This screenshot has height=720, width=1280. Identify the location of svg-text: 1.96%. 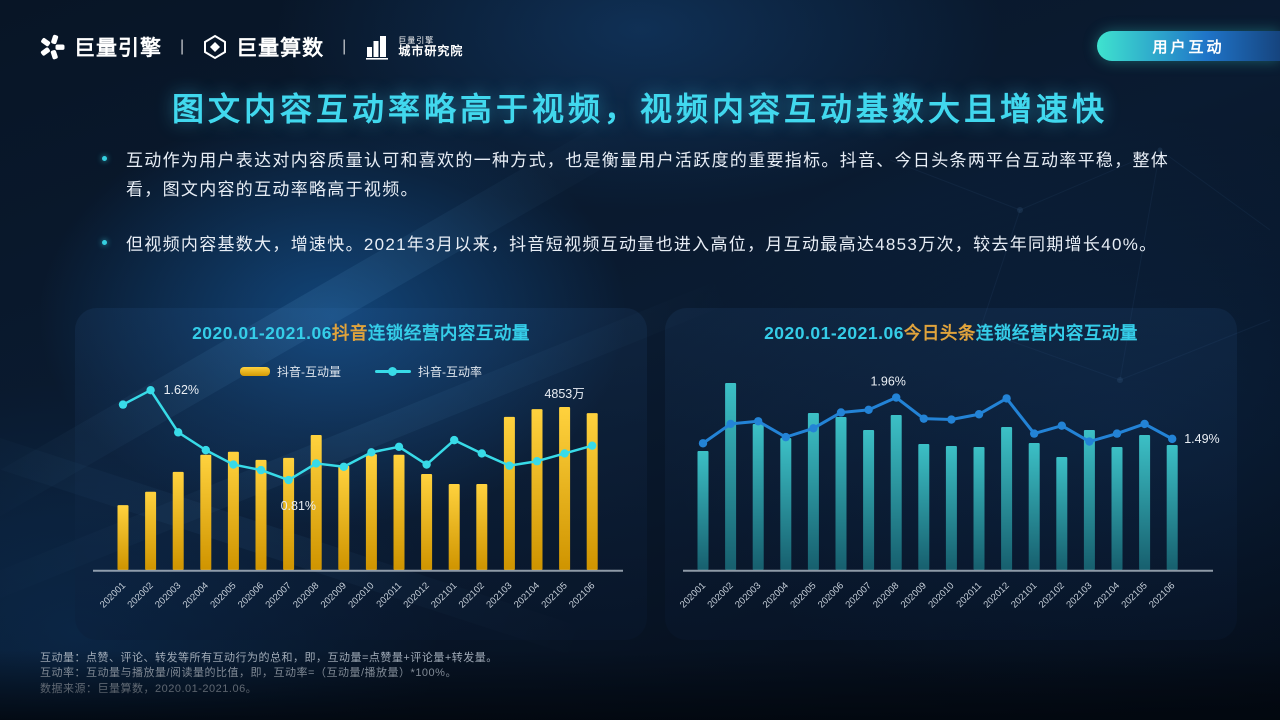
(887, 382).